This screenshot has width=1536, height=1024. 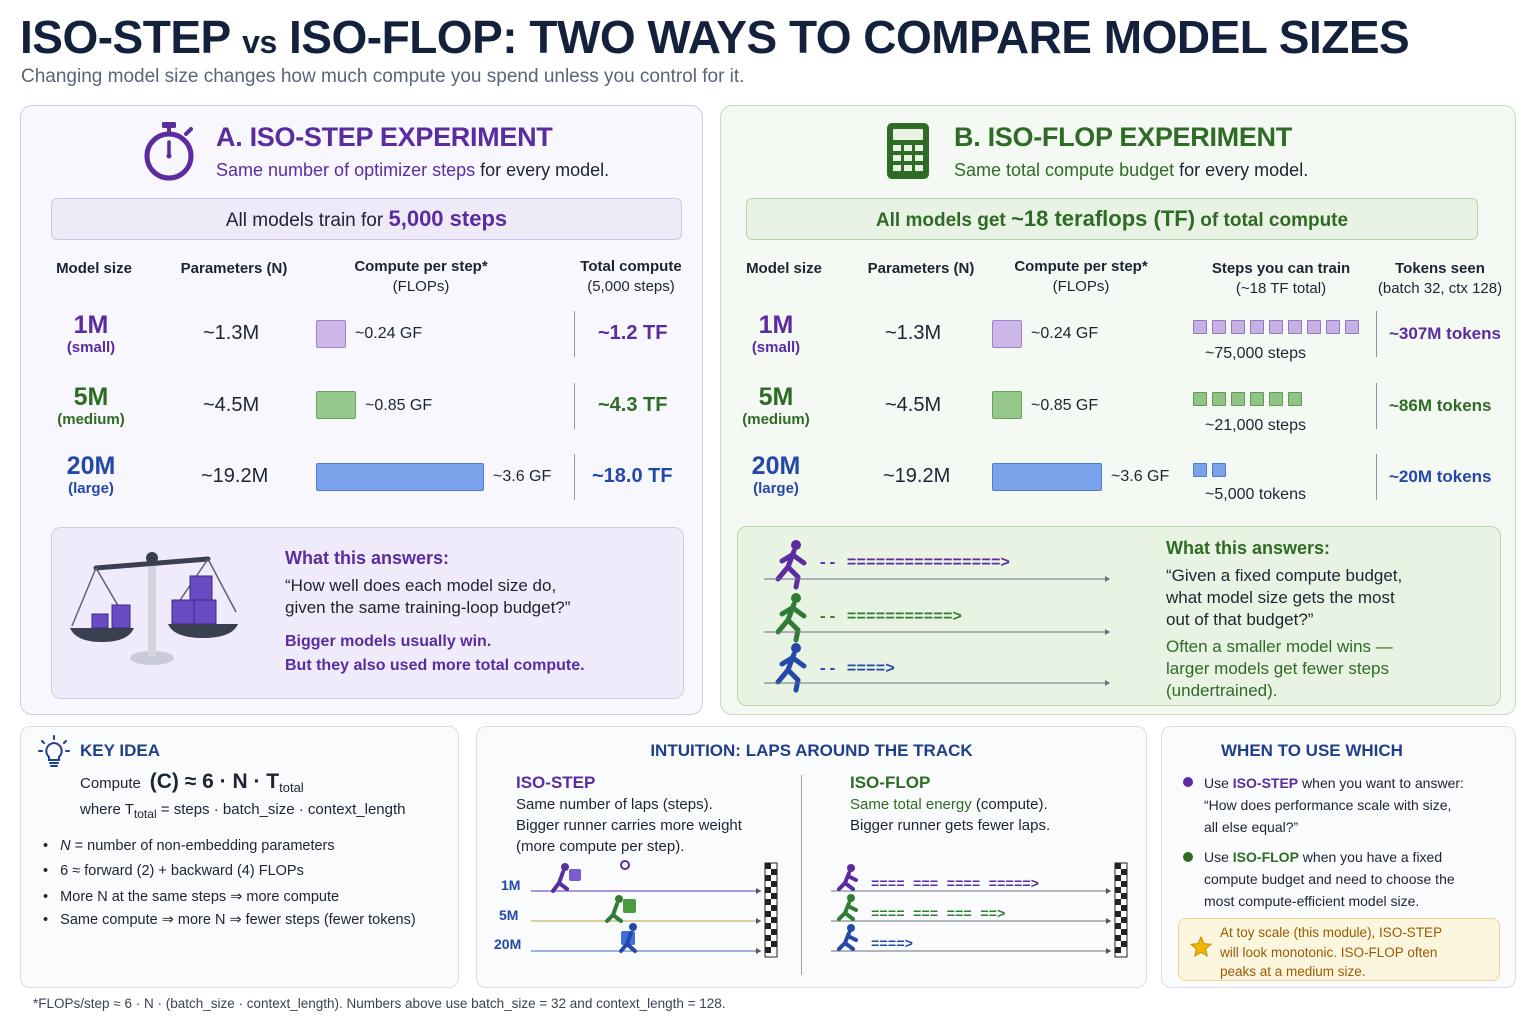 I want to click on iso-step-banner: All models train for 5,000 steps, so click(x=366, y=219).